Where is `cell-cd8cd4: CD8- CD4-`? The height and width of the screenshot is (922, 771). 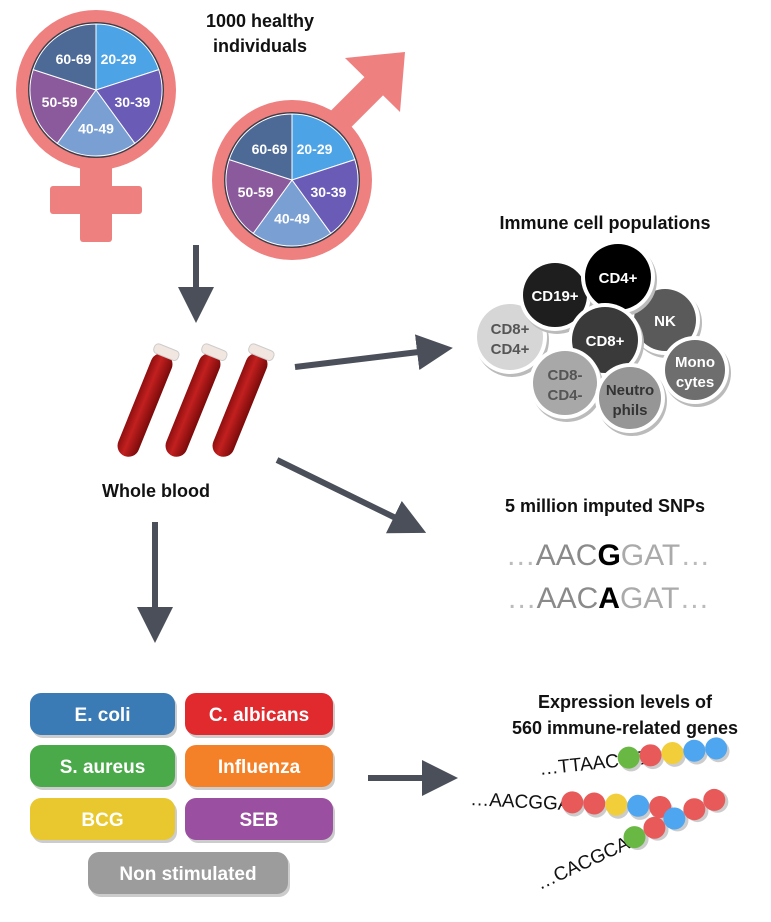
cell-cd8cd4: CD8- CD4- is located at coordinates (566, 384).